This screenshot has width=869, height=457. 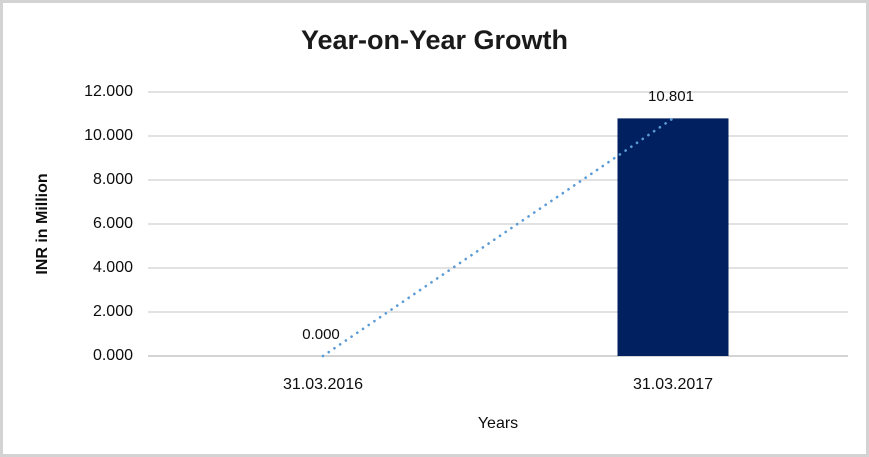 I want to click on x-tick-label: 31.03.2016, so click(x=323, y=384).